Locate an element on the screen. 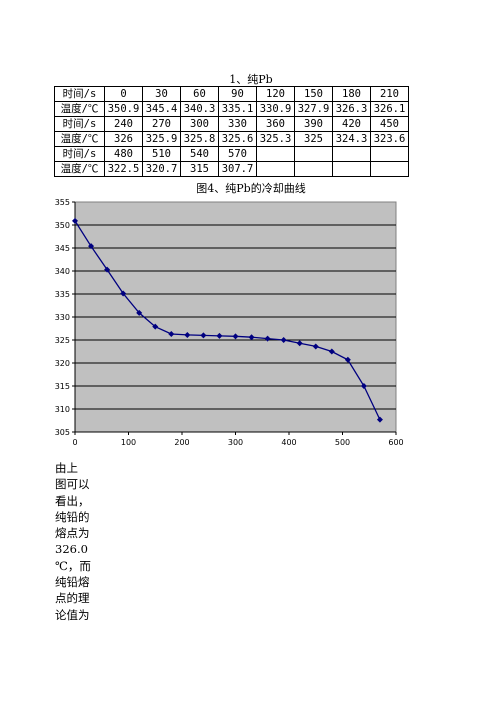 This screenshot has height=708, width=502. caption-line: ℃，而 is located at coordinates (73, 565).